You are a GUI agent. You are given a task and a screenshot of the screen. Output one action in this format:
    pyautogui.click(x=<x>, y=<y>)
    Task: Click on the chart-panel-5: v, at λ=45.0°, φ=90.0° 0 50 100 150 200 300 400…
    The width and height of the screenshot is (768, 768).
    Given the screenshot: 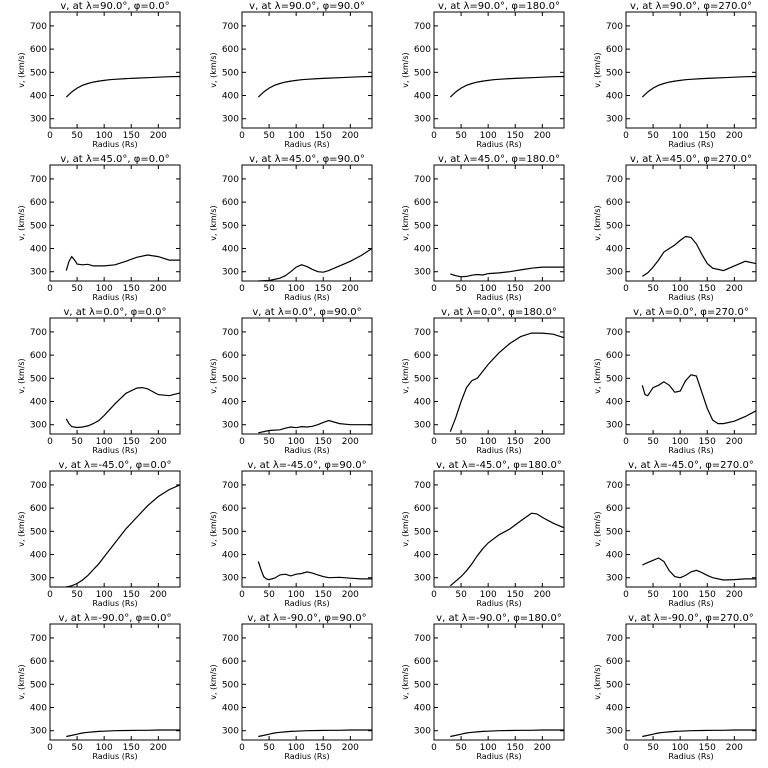 What is the action you would take?
    pyautogui.click(x=291, y=228)
    